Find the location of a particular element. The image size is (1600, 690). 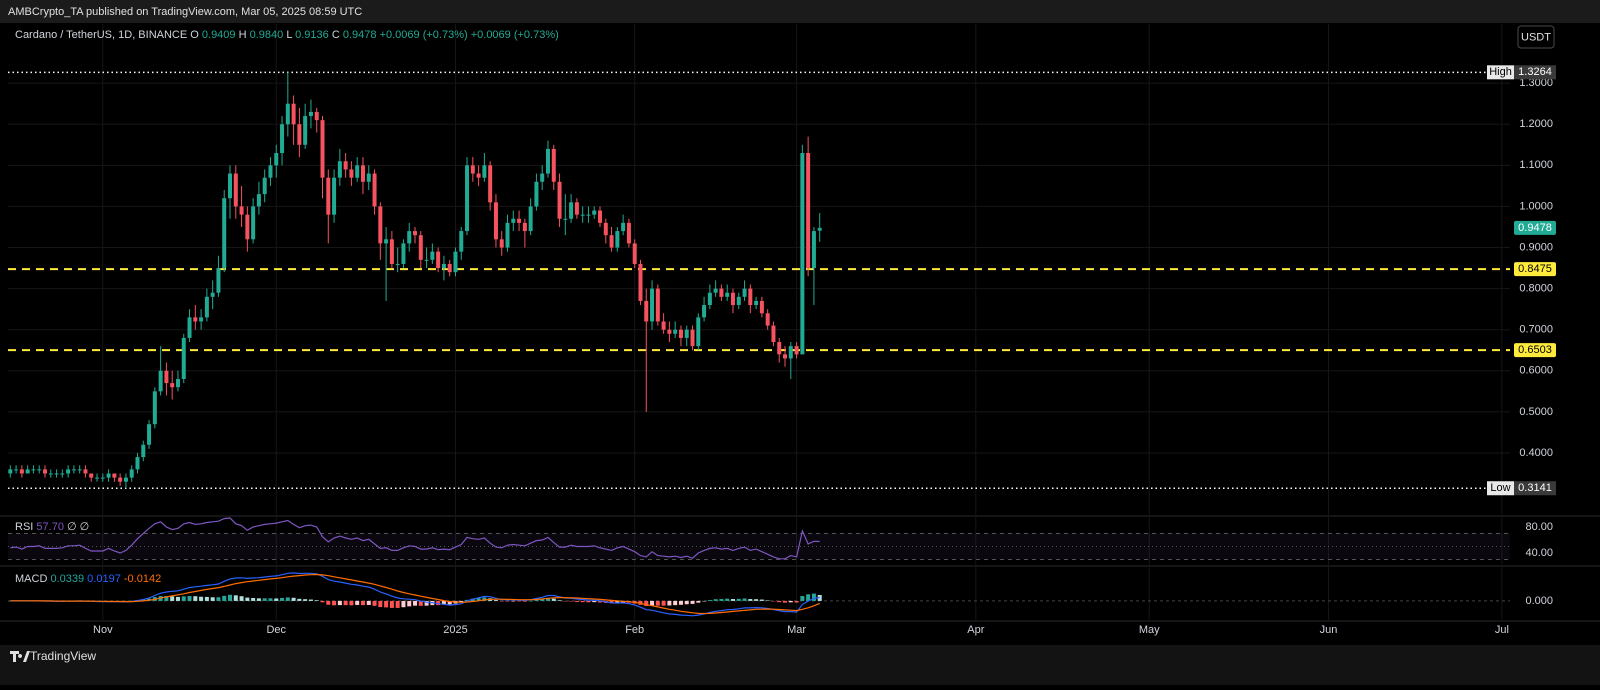

currency-label: USDT is located at coordinates (1536, 37).